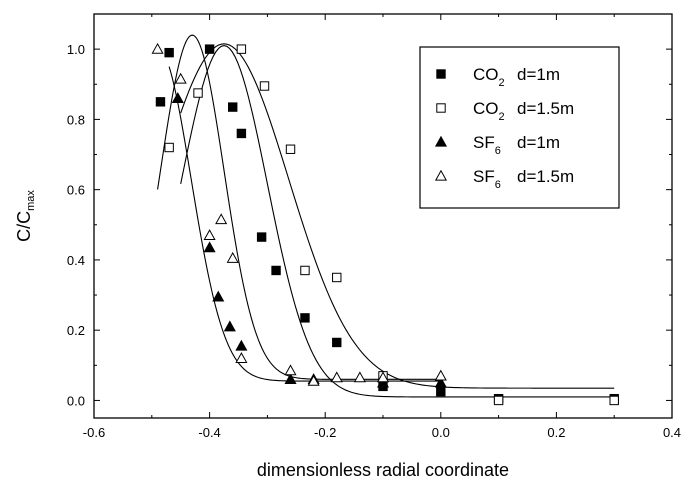  I want to click on legend-box, so click(519, 127).